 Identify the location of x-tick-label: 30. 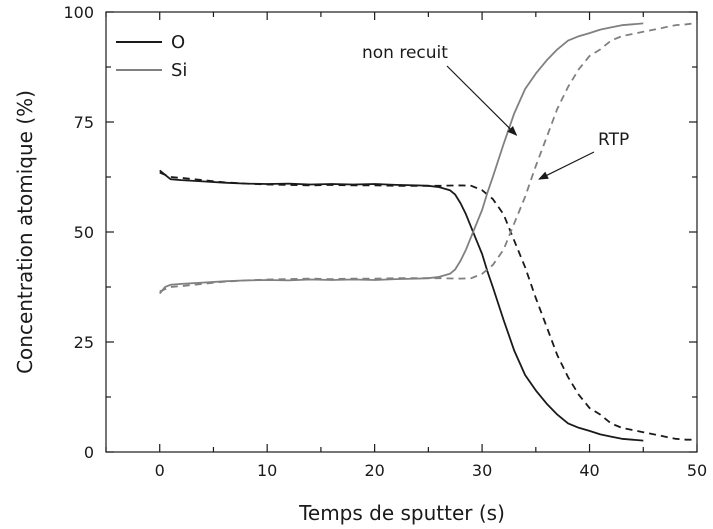
(482, 470).